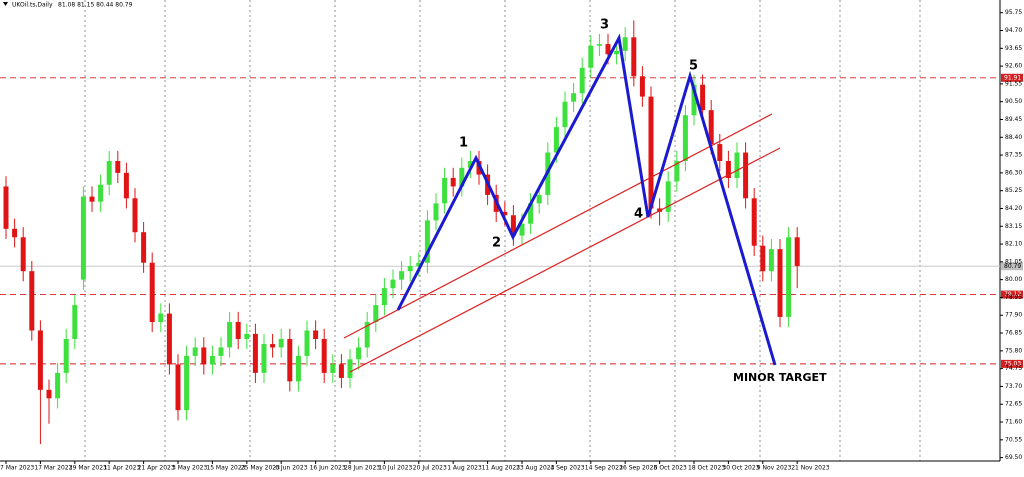 The height and width of the screenshot is (477, 1024). I want to click on y-tick-label: 83.15, so click(1013, 226).